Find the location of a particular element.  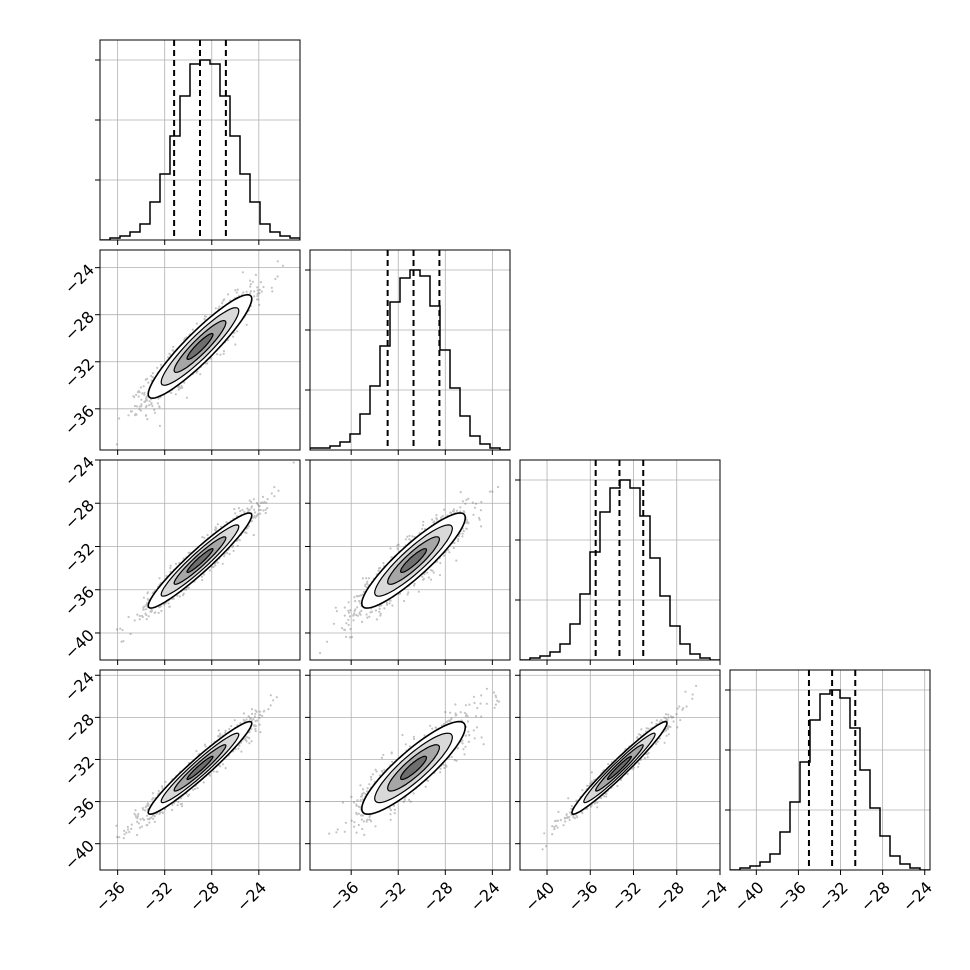

panel-2-0: −24 −28 −32 −36 −40 is located at coordinates (181, 559).